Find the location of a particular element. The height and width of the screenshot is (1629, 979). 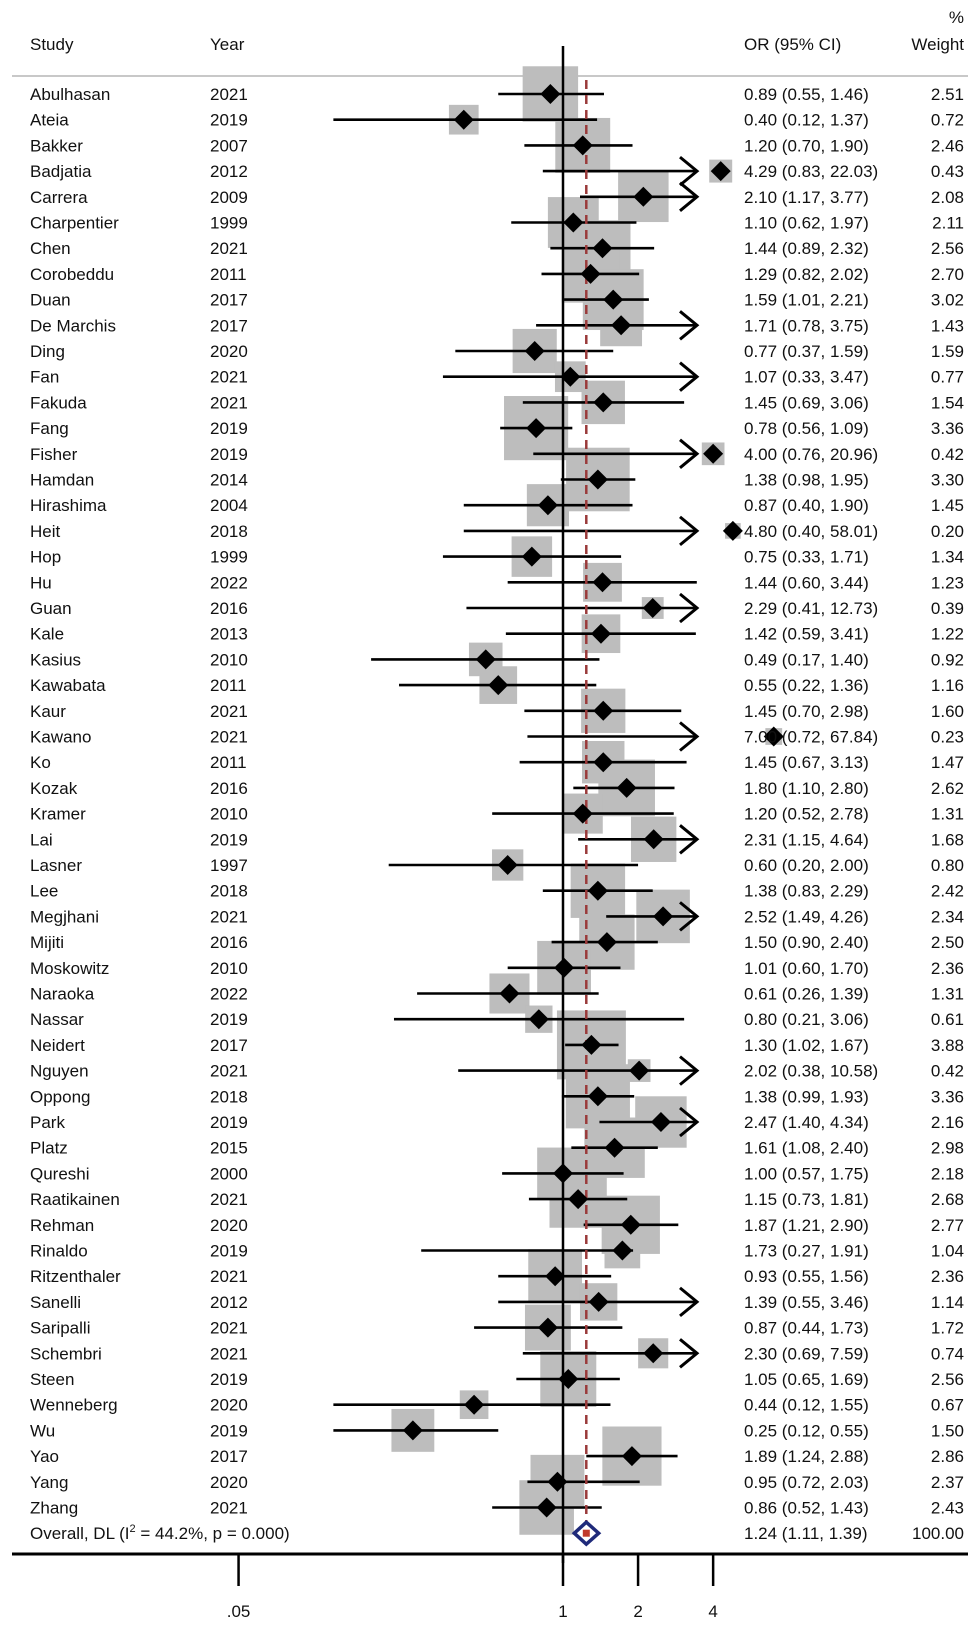

study-name: Abulhasan is located at coordinates (70, 94).